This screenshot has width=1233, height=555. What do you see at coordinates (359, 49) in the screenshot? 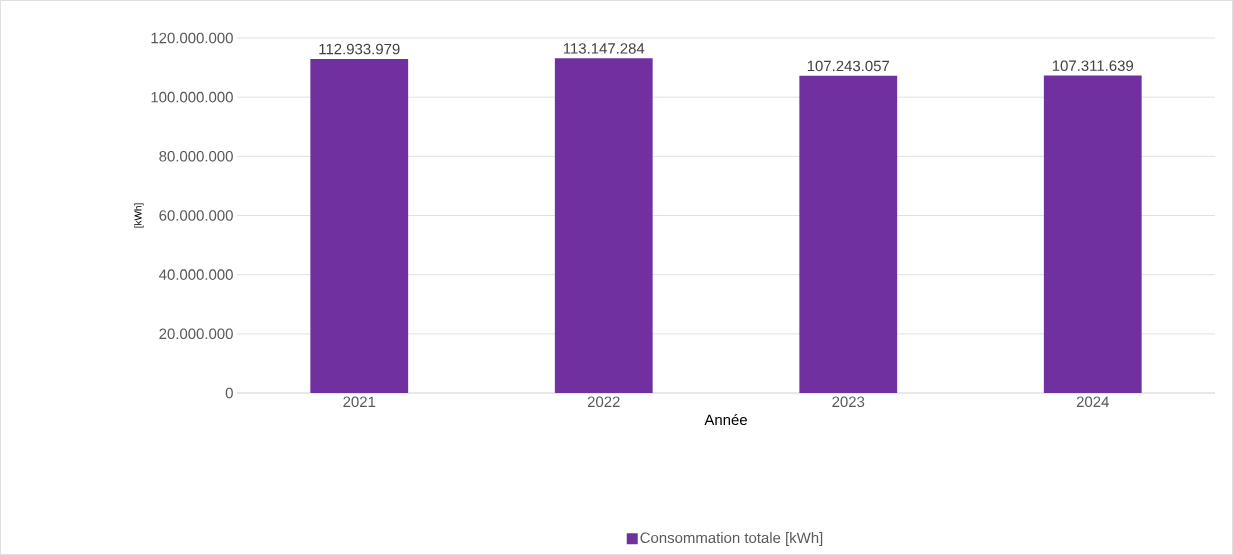
I see `data-label: 112.933.979` at bounding box center [359, 49].